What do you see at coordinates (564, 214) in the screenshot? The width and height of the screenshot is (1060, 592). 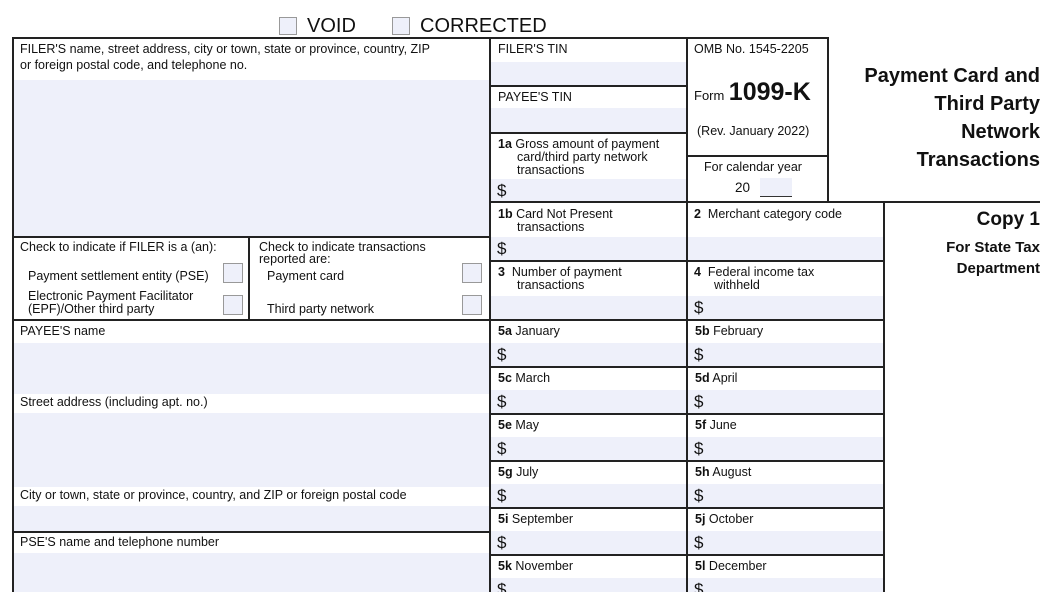 I see `box-label-text: Card Not Present` at bounding box center [564, 214].